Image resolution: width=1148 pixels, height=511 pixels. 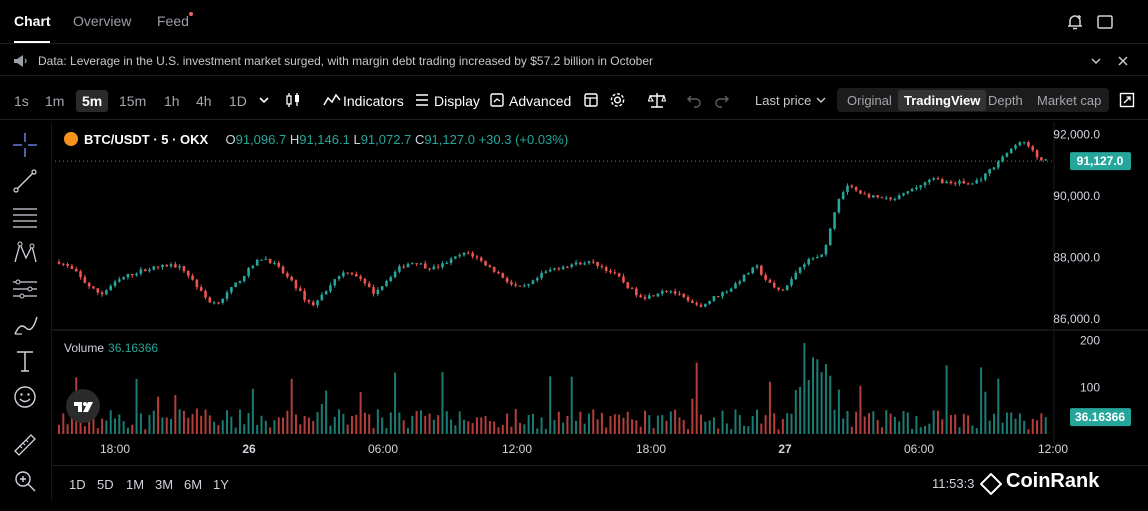 I want to click on last-price-select: Last price, so click(x=783, y=100).